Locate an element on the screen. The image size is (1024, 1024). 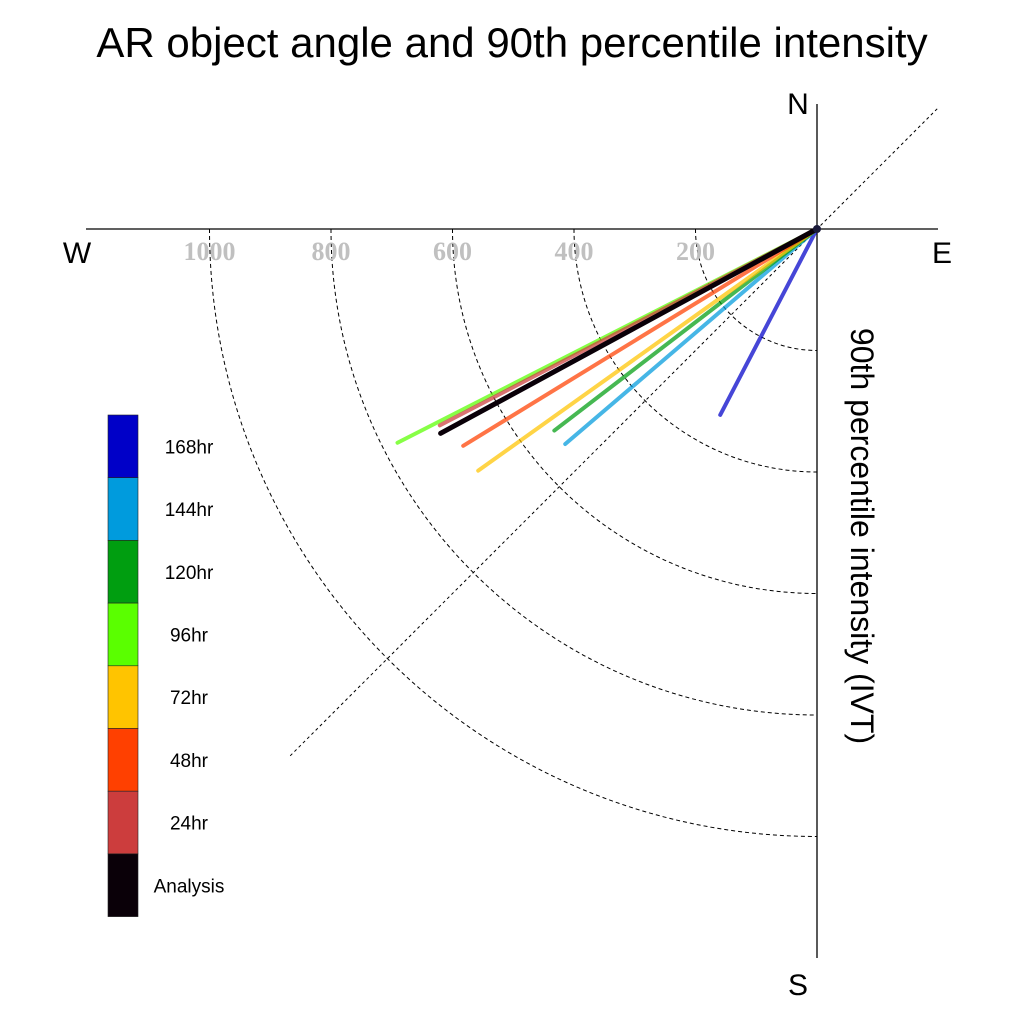
vector-72hr is located at coordinates (647, 350).